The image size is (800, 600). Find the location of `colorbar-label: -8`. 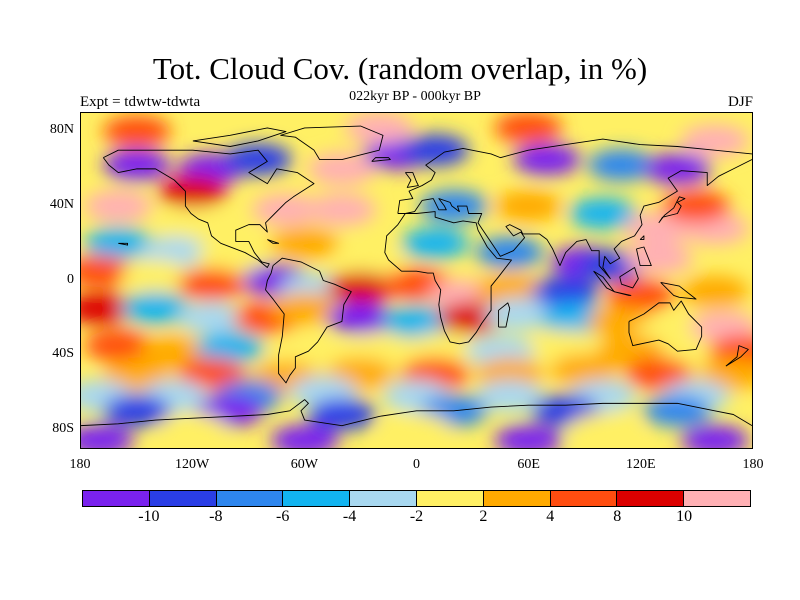

colorbar-label: -8 is located at coordinates (216, 516).